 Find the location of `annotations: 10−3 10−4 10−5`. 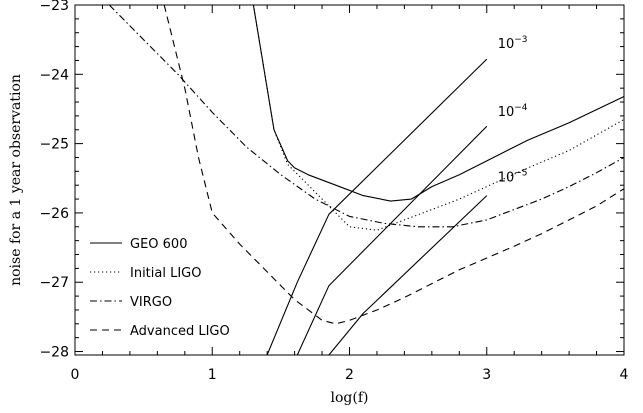

annotations: 10−3 10−4 10−5 is located at coordinates (513, 110).